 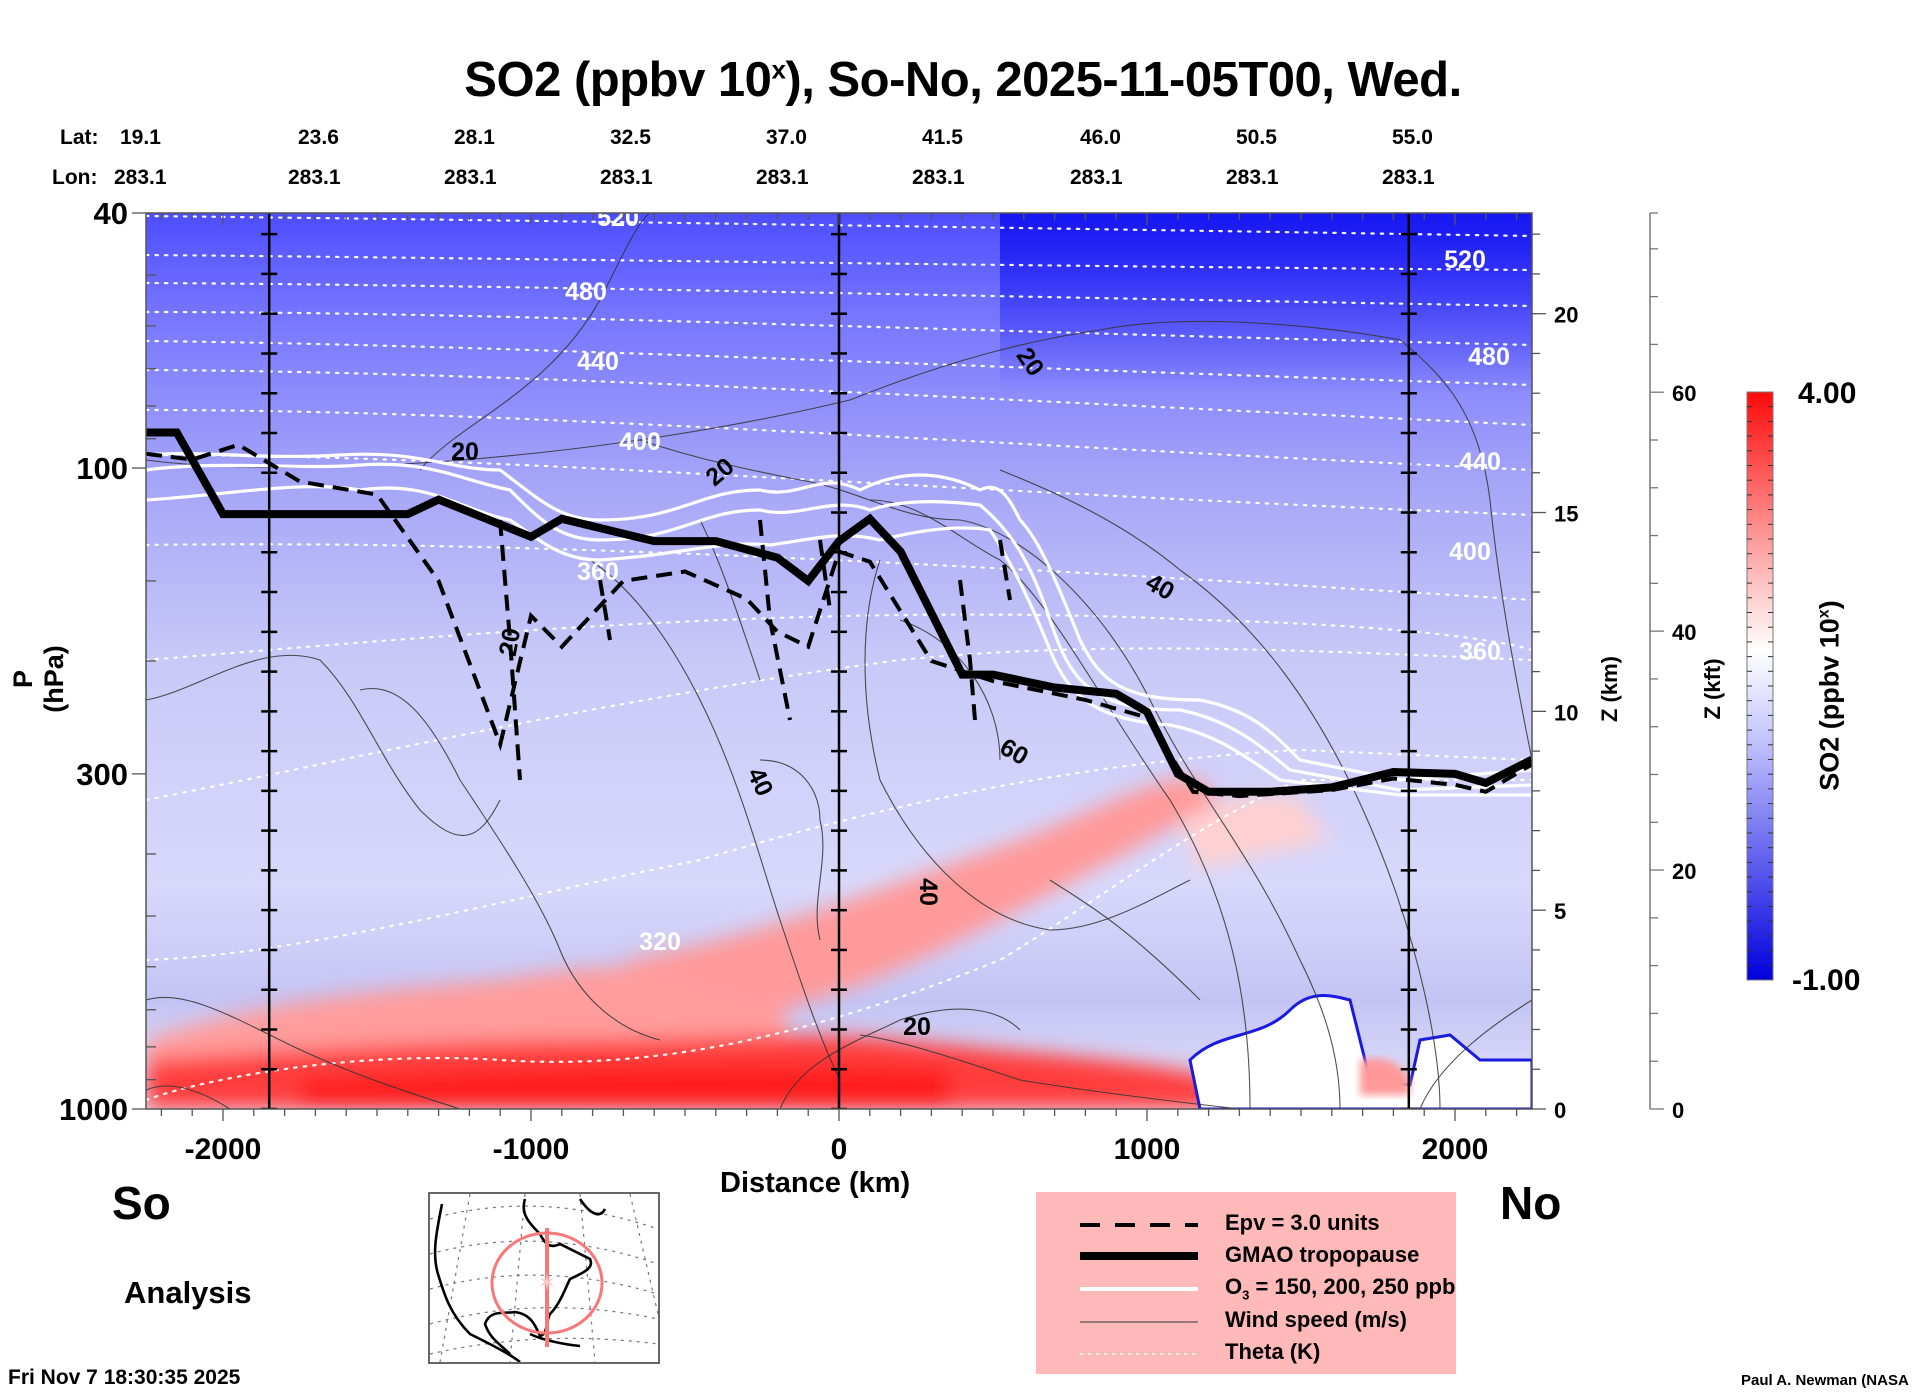 I want to click on legend-item-epv: Epv = 3.0 units, so click(x=1246, y=1224).